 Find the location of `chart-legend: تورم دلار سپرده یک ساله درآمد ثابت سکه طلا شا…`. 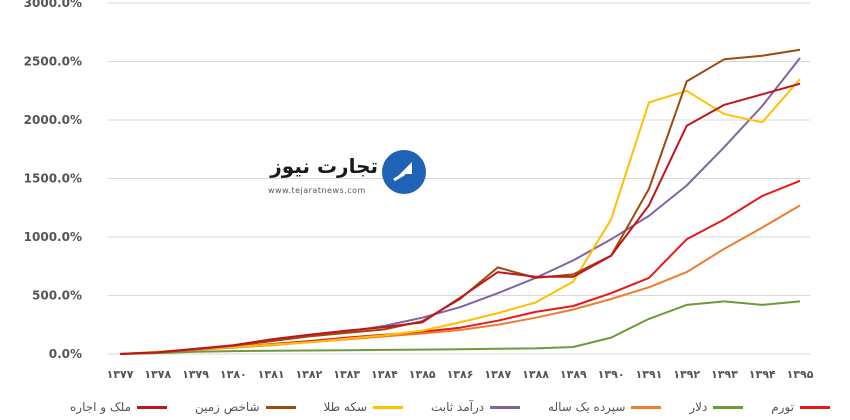

chart-legend: تورم دلار سپرده یک ساله درآمد ثابت سکه طلا شا… is located at coordinates (450, 407).